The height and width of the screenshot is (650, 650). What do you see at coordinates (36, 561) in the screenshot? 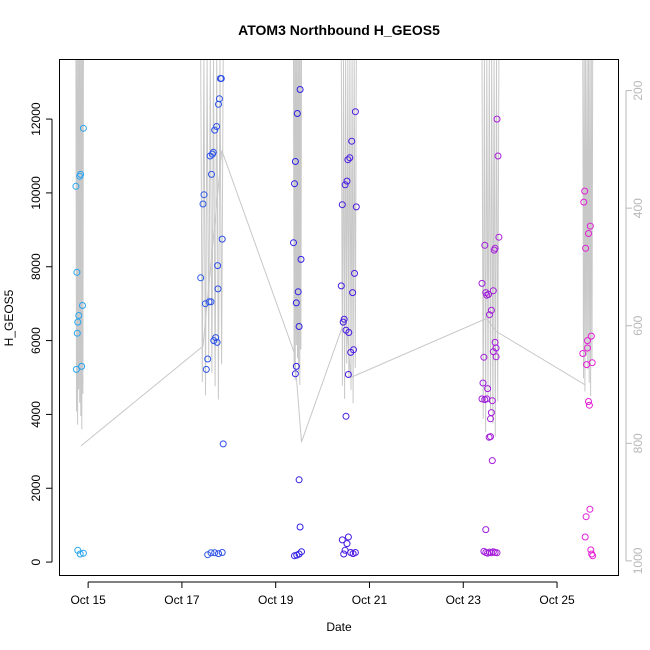
I see `y-tick-label: 0` at bounding box center [36, 561].